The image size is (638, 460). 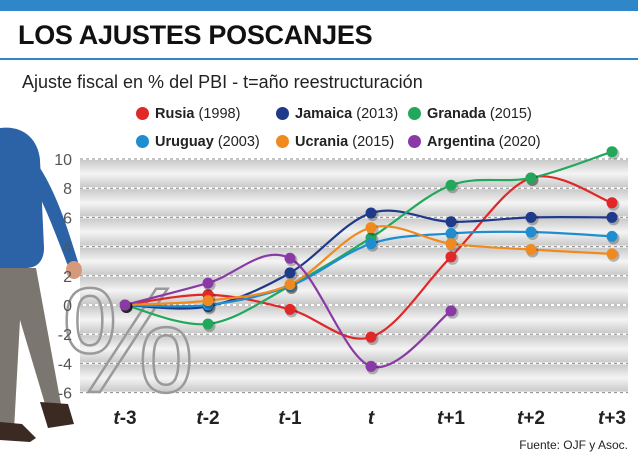 I want to click on legend-year: (1998), so click(x=219, y=114).